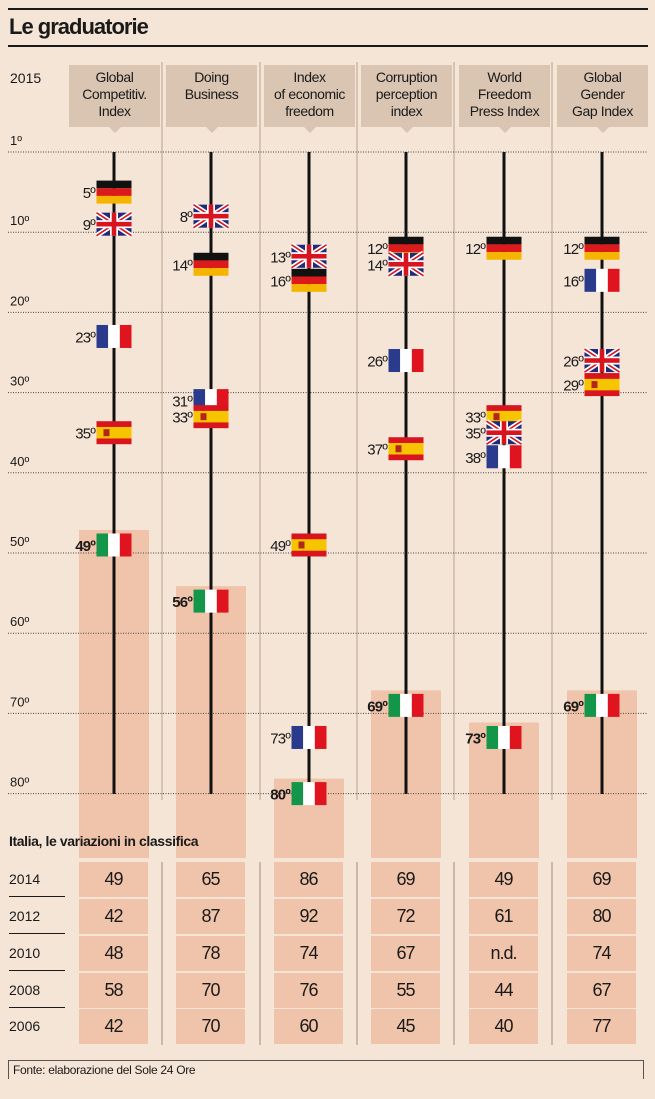 The width and height of the screenshot is (655, 1099). What do you see at coordinates (601, 879) in the screenshot?
I see `table-cell: 69` at bounding box center [601, 879].